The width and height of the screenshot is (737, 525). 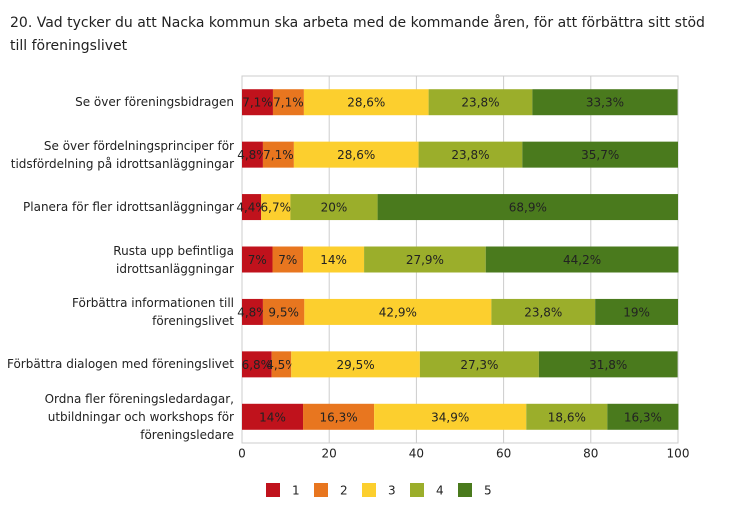 I want to click on data-label: 27,9%, so click(x=425, y=260).